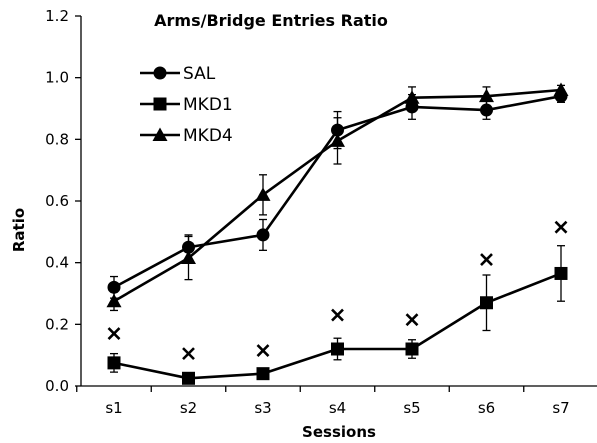 This screenshot has height=443, width=597. What do you see at coordinates (486, 408) in the screenshot?
I see `x-tick-label: s6` at bounding box center [486, 408].